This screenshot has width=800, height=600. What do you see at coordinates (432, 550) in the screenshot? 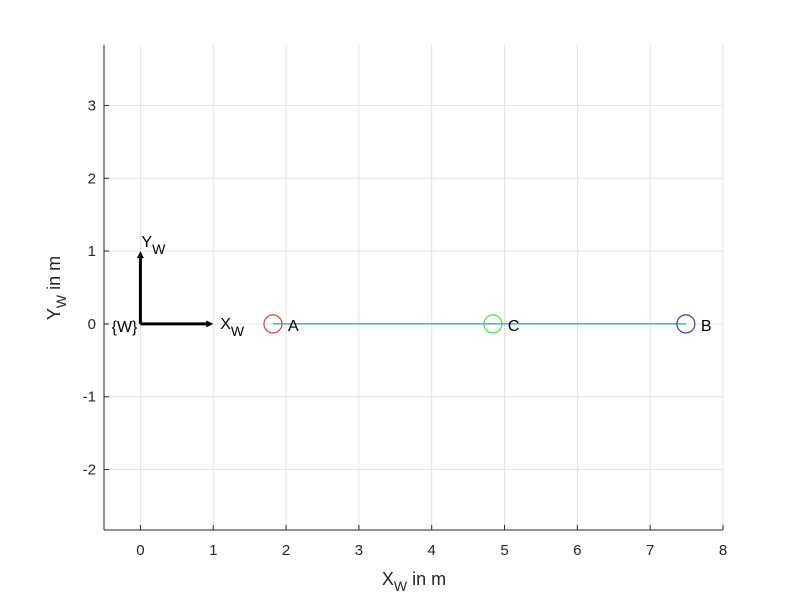
I see `x-tick-label: 4` at bounding box center [432, 550].